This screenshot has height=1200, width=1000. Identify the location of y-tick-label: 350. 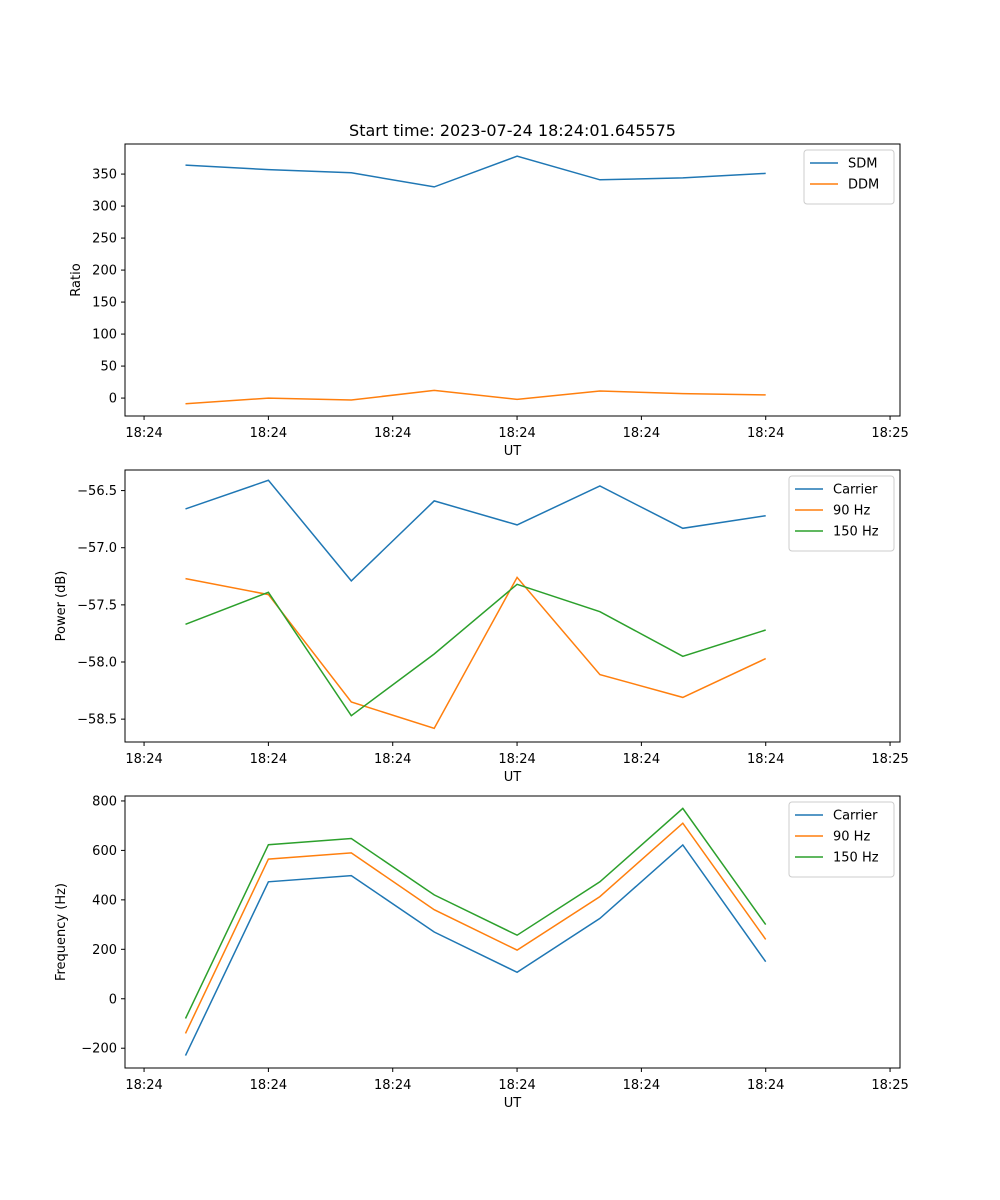
(104, 175).